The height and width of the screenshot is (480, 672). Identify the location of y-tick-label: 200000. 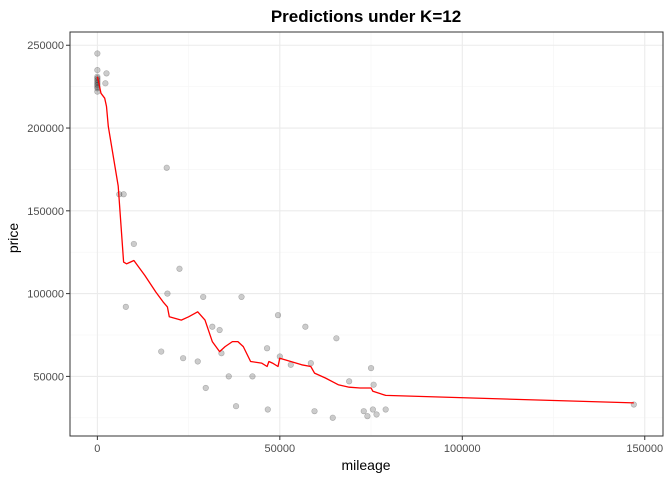
(45, 129).